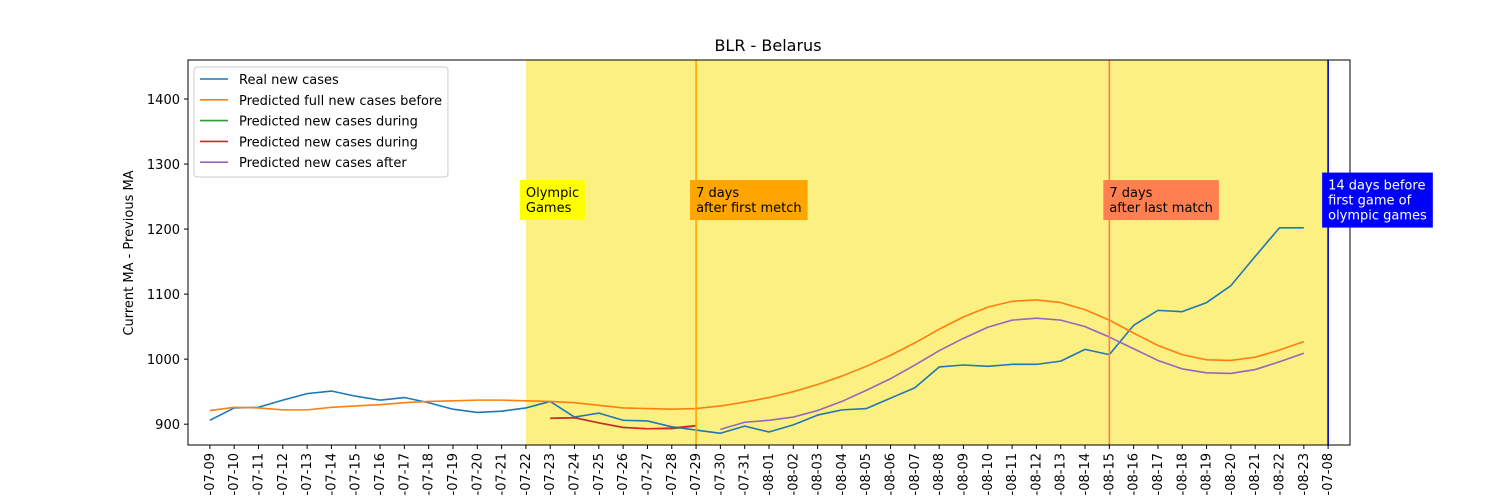 This screenshot has width=1500, height=500. What do you see at coordinates (356, 474) in the screenshot?
I see `x-tick-label-6: -07-15` at bounding box center [356, 474].